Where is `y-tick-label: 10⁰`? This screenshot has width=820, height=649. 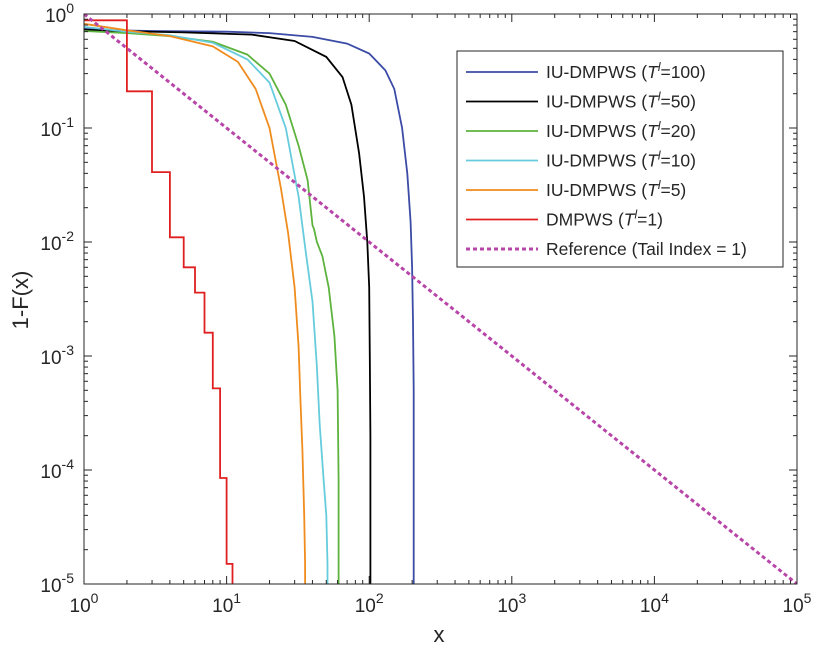 y-tick-label: 10⁰ is located at coordinates (59, 13).